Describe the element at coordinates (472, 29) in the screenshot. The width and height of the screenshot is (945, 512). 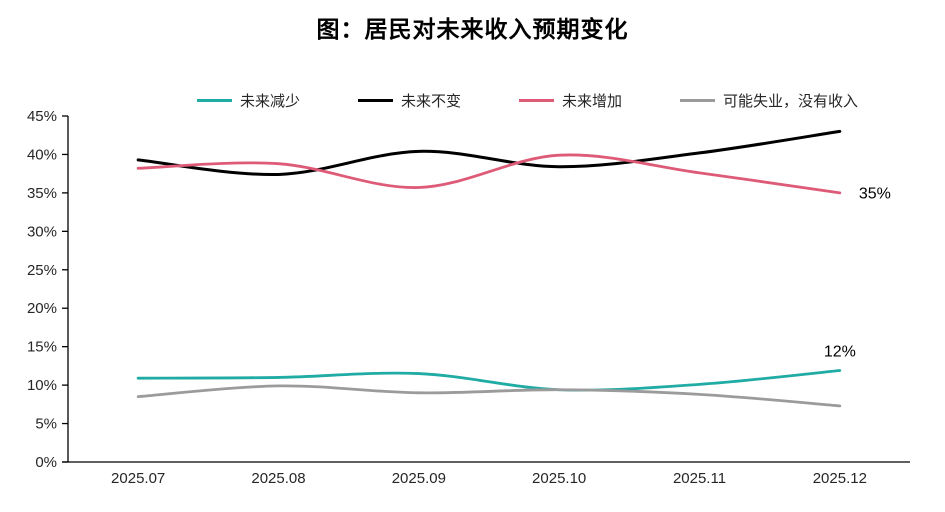
I see `chart-title: 图：居民对未来收入预期变化` at that location.